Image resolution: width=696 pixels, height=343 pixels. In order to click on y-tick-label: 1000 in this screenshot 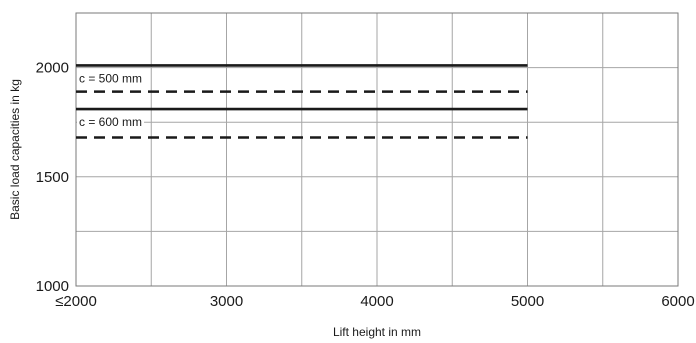, I will do `click(52, 286)`.